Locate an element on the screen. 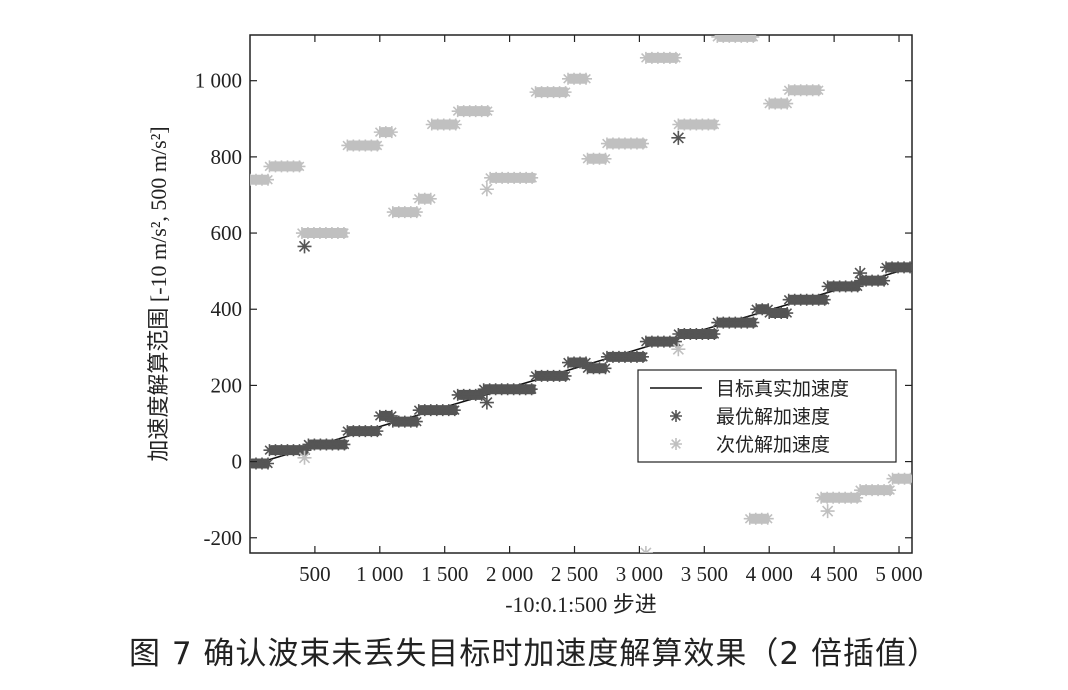 The width and height of the screenshot is (1068, 690). y-tick-label: 400 is located at coordinates (227, 309).